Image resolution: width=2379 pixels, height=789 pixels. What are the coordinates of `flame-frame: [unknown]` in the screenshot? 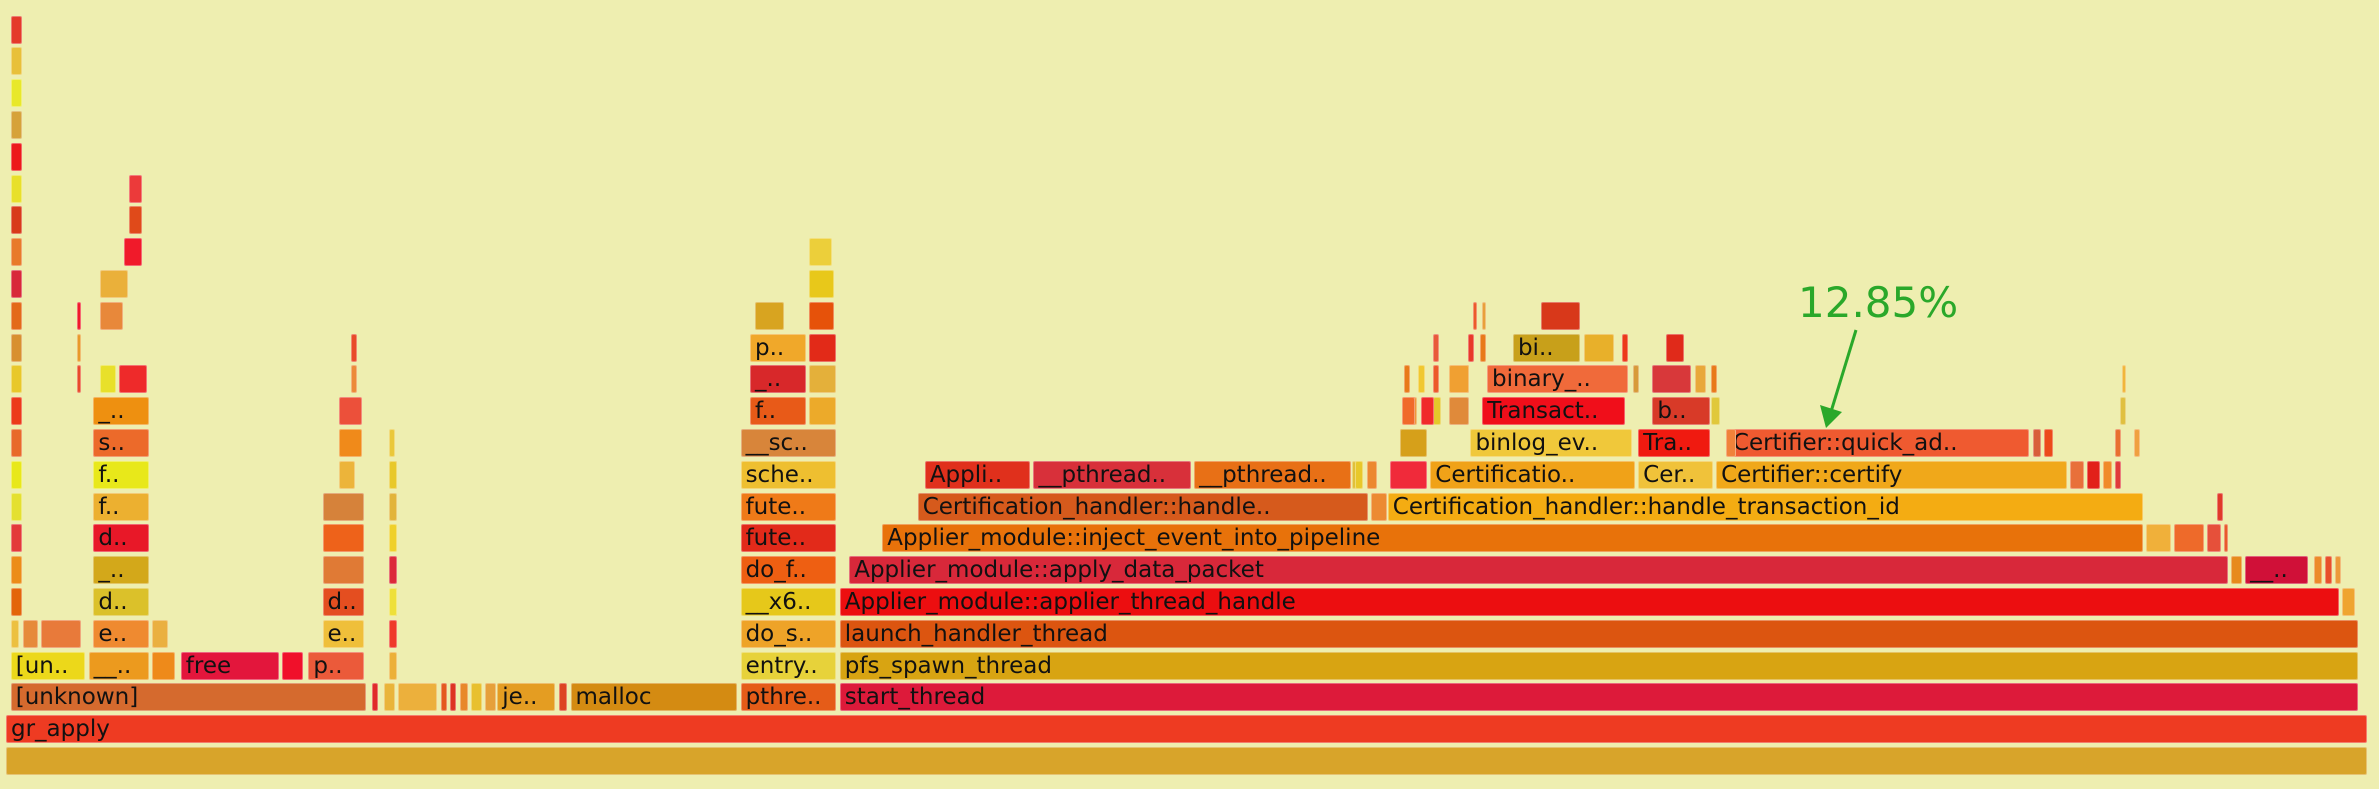 It's located at (188, 697).